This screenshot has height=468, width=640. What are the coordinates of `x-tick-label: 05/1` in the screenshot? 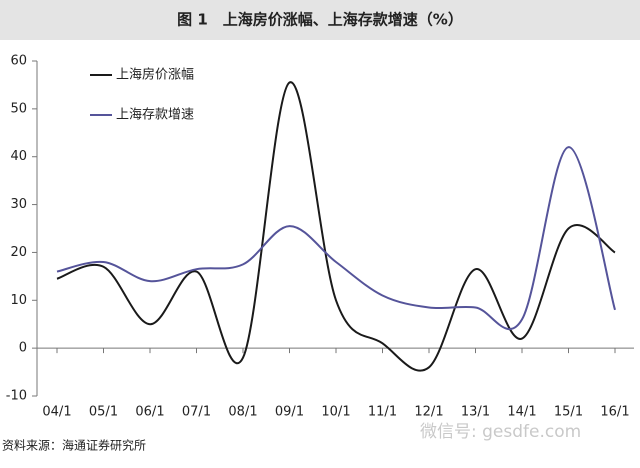 It's located at (103, 412).